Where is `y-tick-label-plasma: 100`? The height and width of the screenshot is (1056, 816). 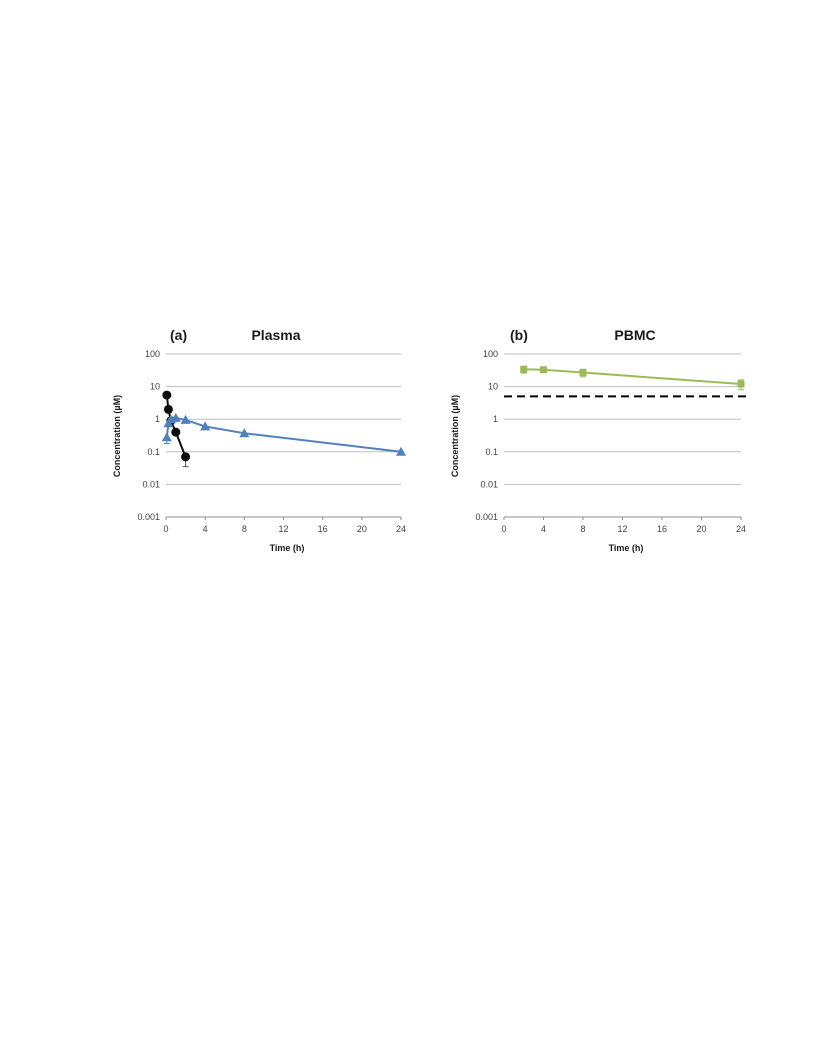 y-tick-label-plasma: 100 is located at coordinates (152, 354).